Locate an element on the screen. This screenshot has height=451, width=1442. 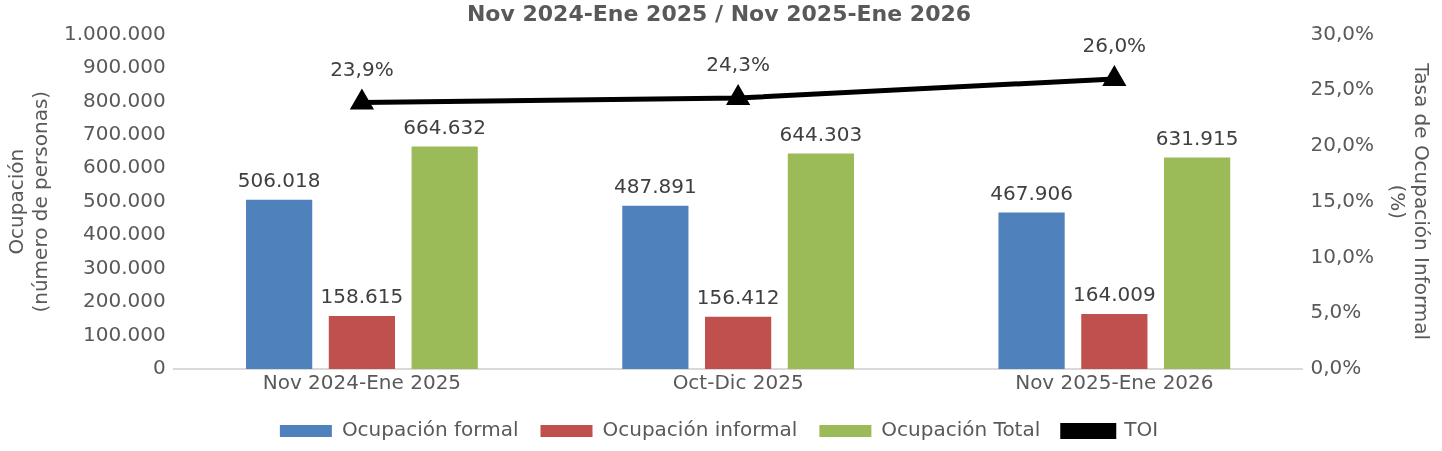
data-label: 23,9% is located at coordinates (362, 68).